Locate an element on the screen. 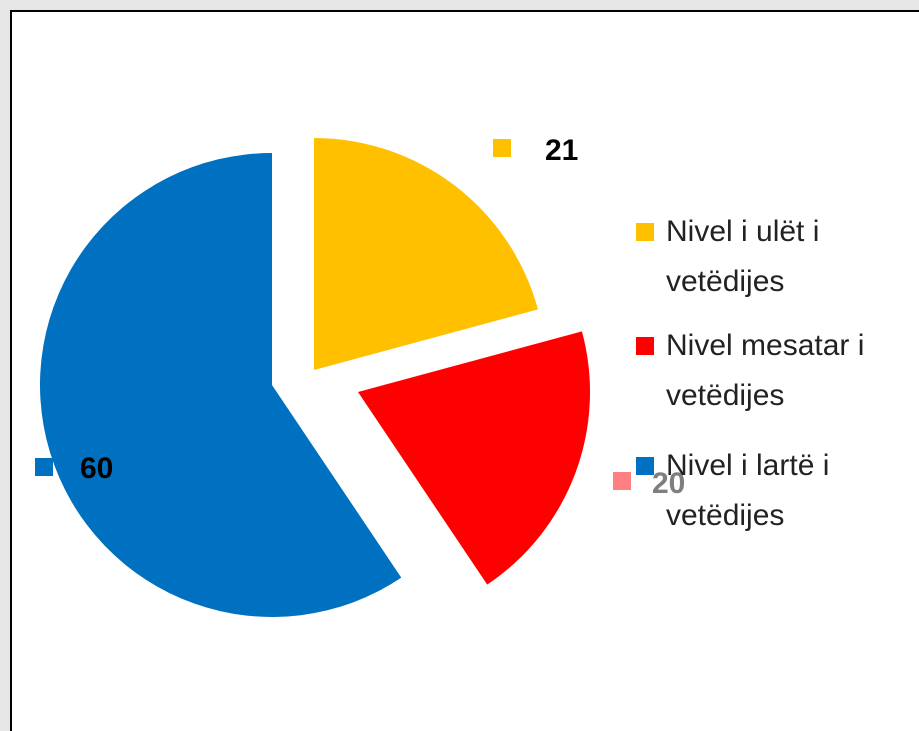 The image size is (919, 731). legend-item: Nivel i ulët i vetëdijes is located at coordinates (766, 257).